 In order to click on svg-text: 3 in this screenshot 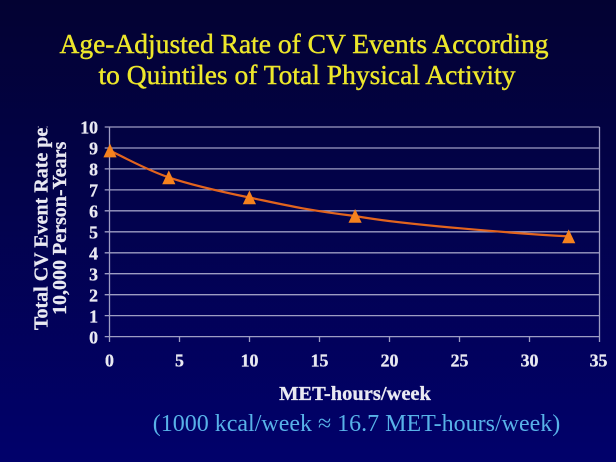, I will do `click(93, 274)`.